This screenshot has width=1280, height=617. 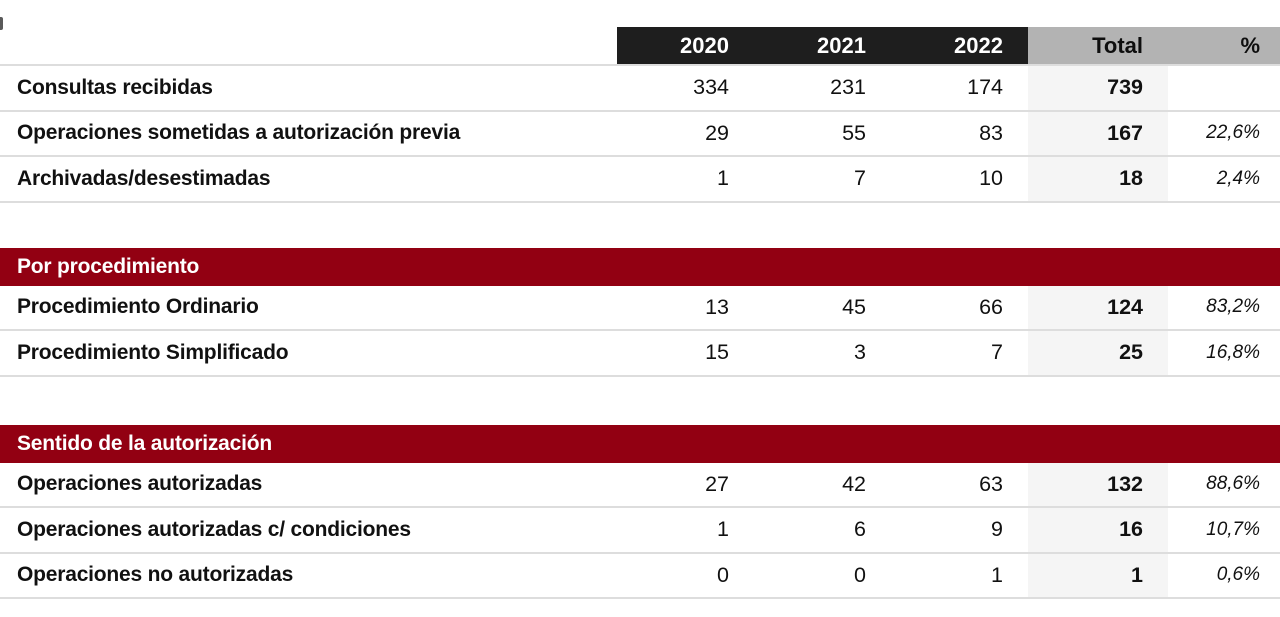 What do you see at coordinates (1098, 88) in the screenshot?
I see `value-total: 739` at bounding box center [1098, 88].